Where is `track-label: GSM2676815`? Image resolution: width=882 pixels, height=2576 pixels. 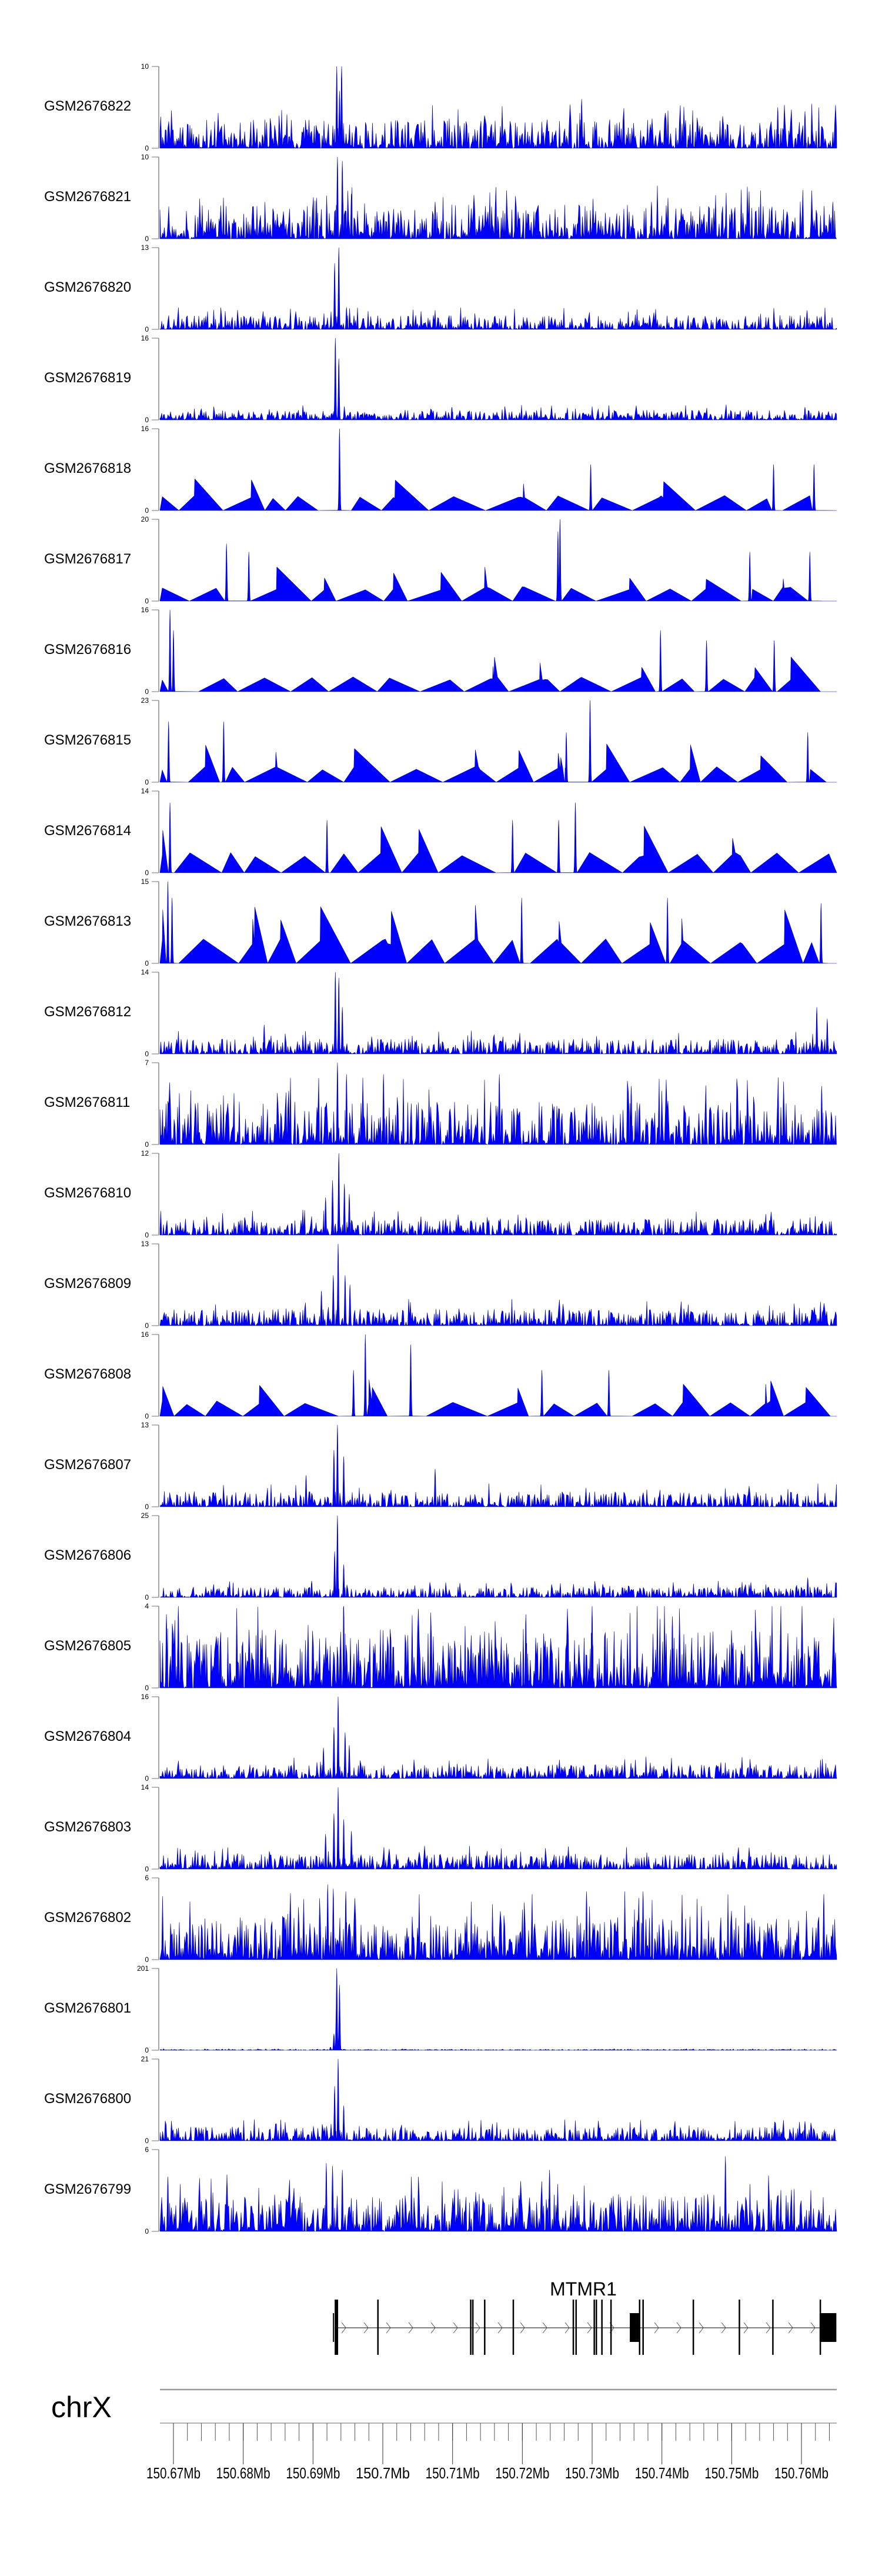 track-label: GSM2676815 is located at coordinates (87, 740).